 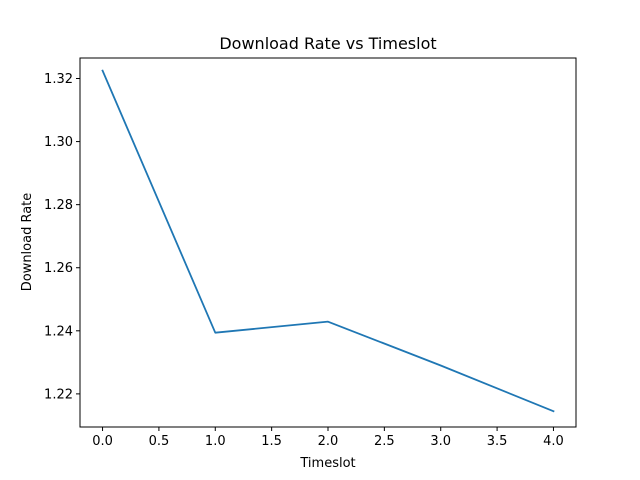 What do you see at coordinates (440, 441) in the screenshot?
I see `x-tick-label-6: 3.0` at bounding box center [440, 441].